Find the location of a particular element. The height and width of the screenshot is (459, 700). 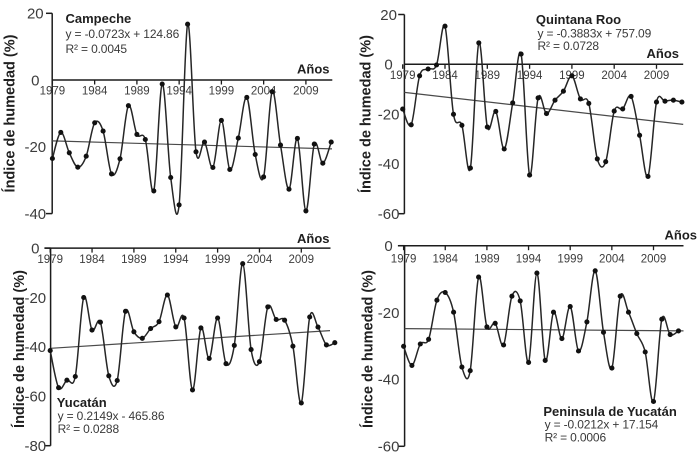

svg-text: R² = 0.0288 is located at coordinates (89, 429).